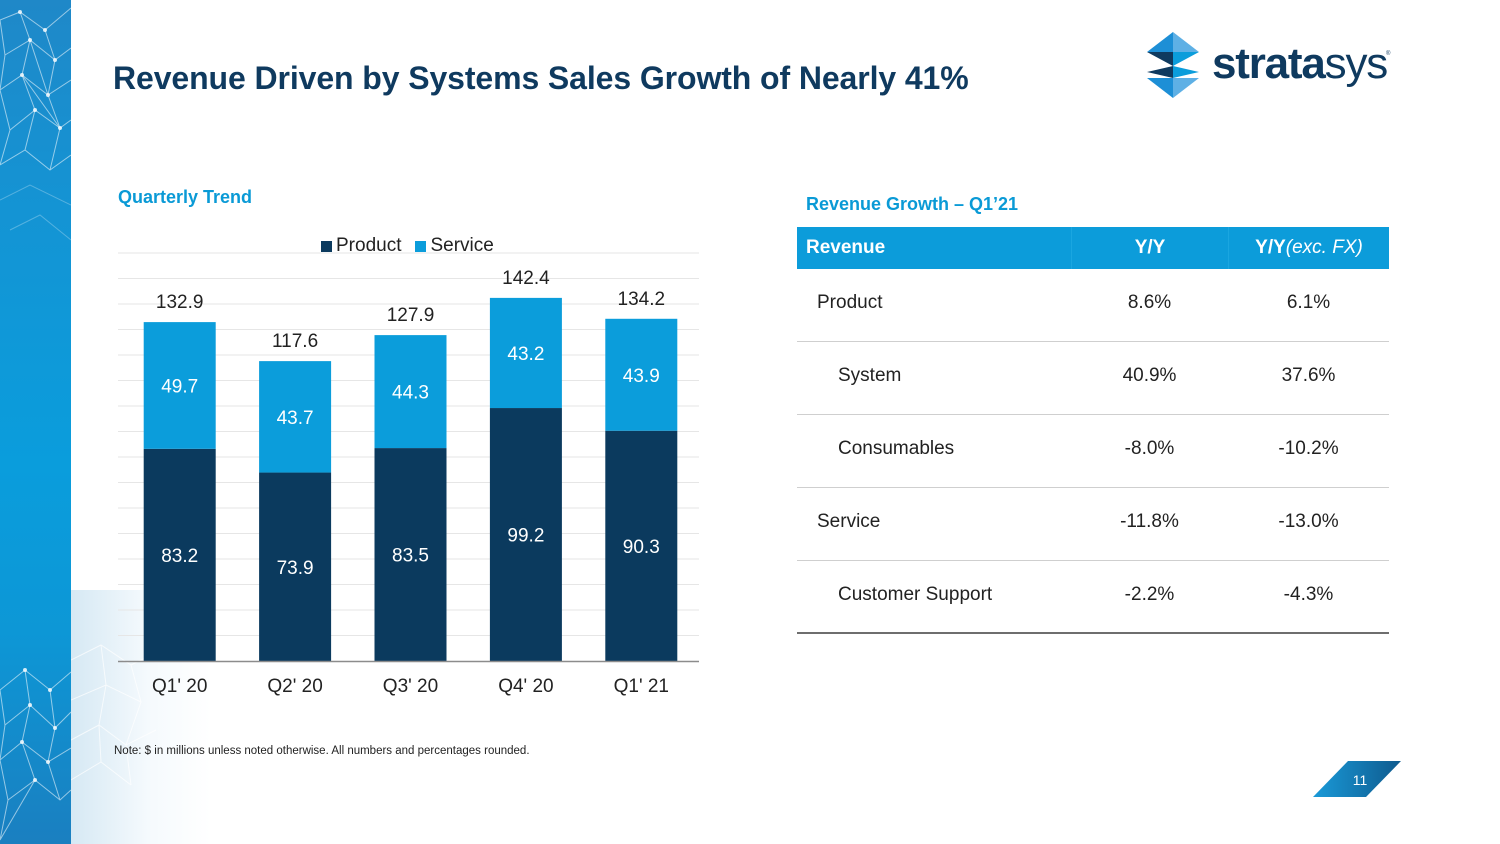  Describe the element at coordinates (185, 197) in the screenshot. I see `chart-section-label: Quarterly Trend` at that location.